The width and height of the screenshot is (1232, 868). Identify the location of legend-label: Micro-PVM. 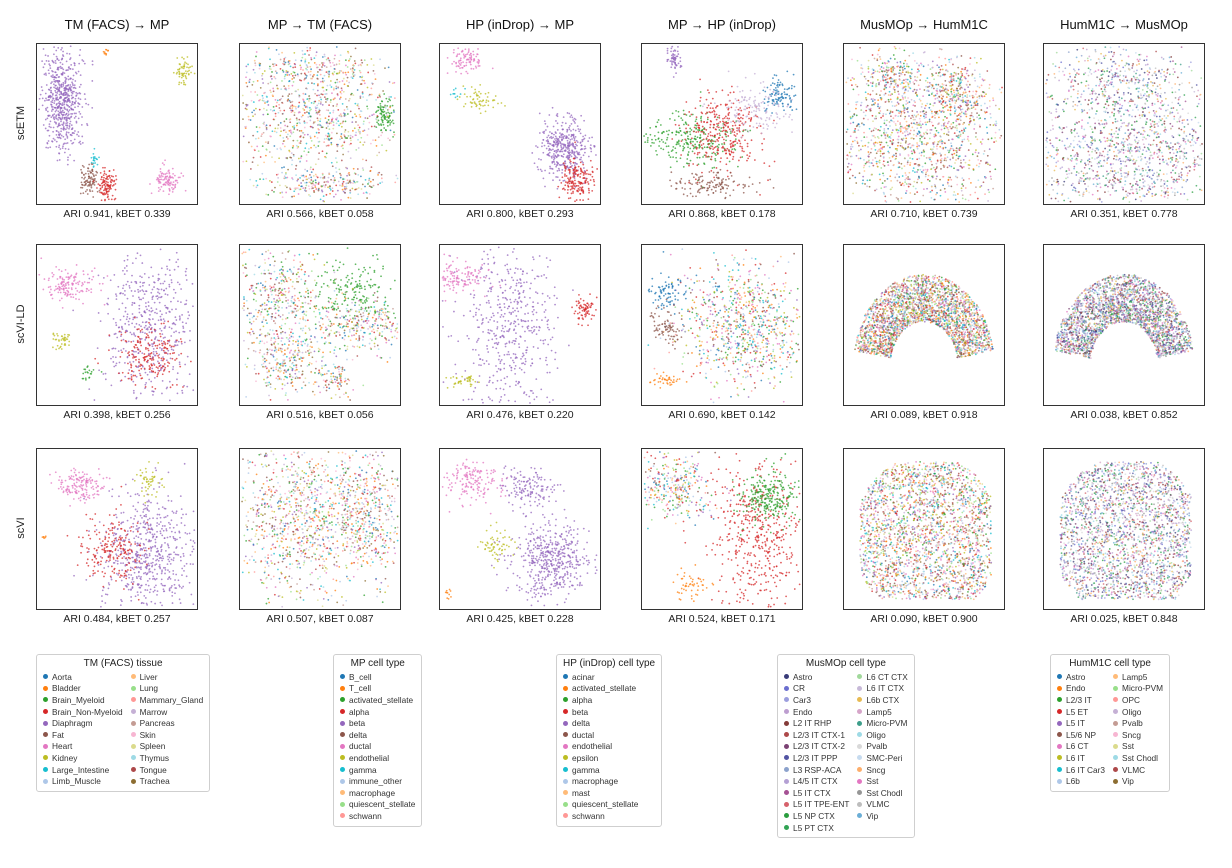
(886, 723).